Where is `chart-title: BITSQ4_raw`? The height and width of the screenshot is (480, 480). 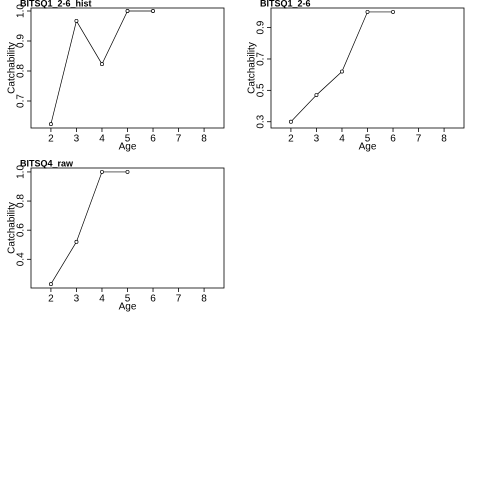
chart-title: BITSQ4_raw is located at coordinates (47, 163).